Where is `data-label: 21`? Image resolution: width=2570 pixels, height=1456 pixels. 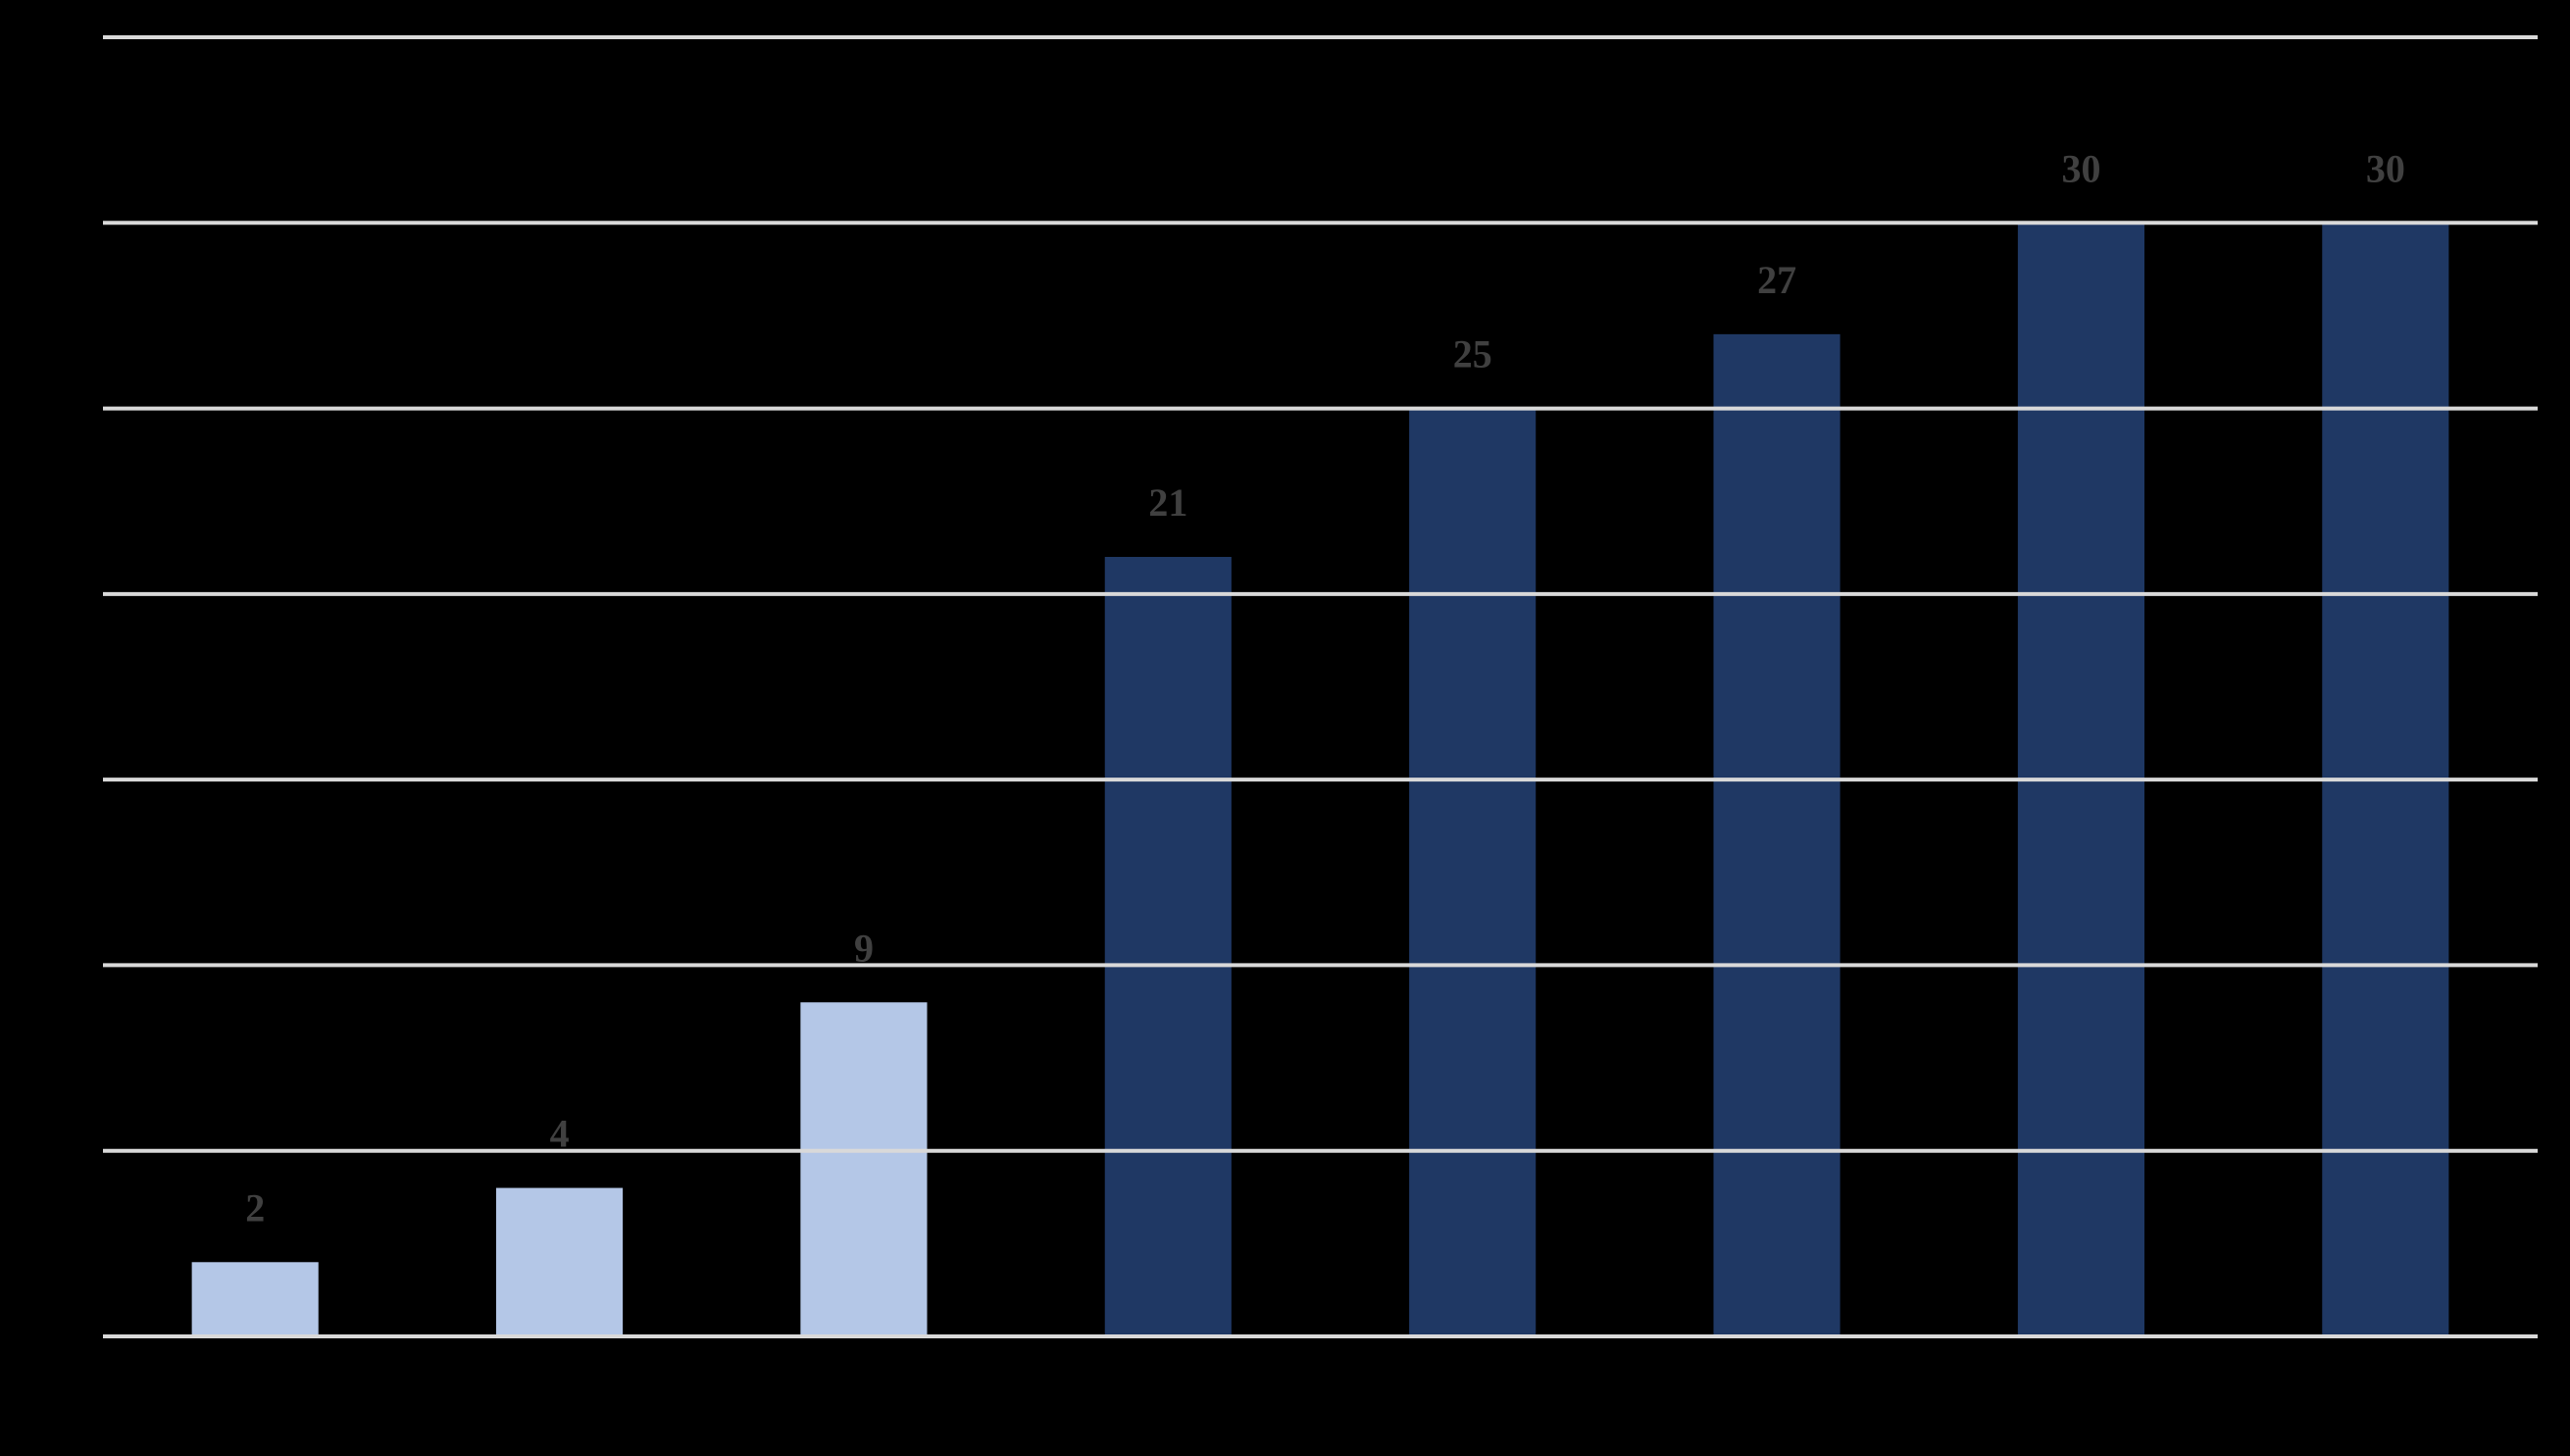 data-label: 21 is located at coordinates (1167, 502).